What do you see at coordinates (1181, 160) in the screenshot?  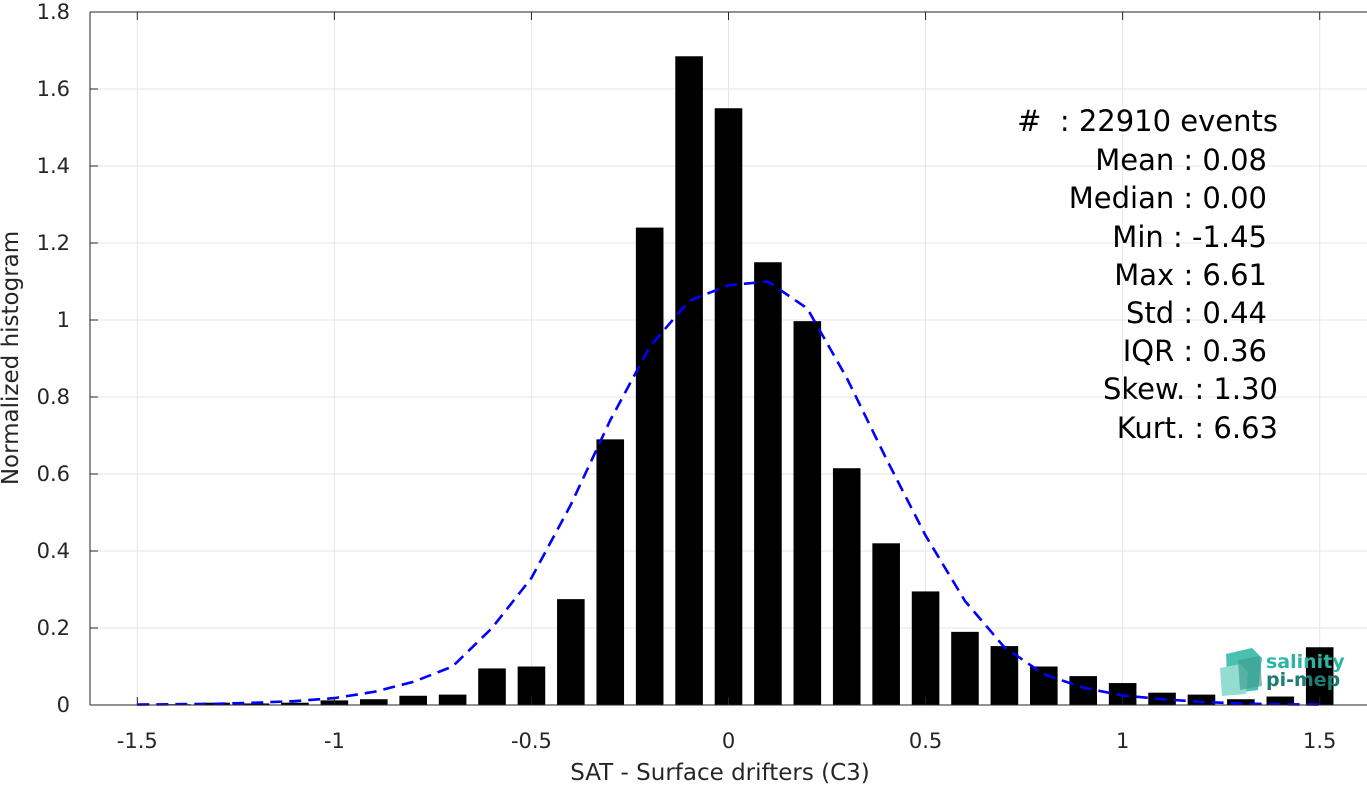 I see `stat-mean: Mean : 0.08` at bounding box center [1181, 160].